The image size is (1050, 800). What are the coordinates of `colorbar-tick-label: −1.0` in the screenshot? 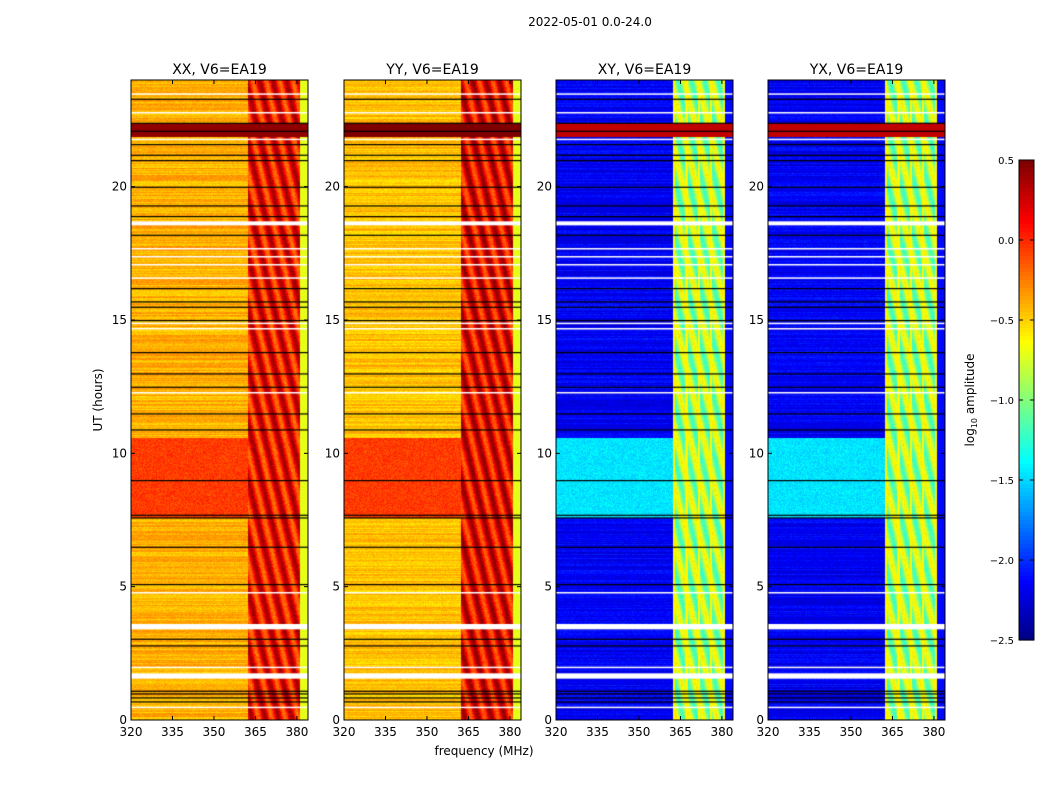 It's located at (1002, 401).